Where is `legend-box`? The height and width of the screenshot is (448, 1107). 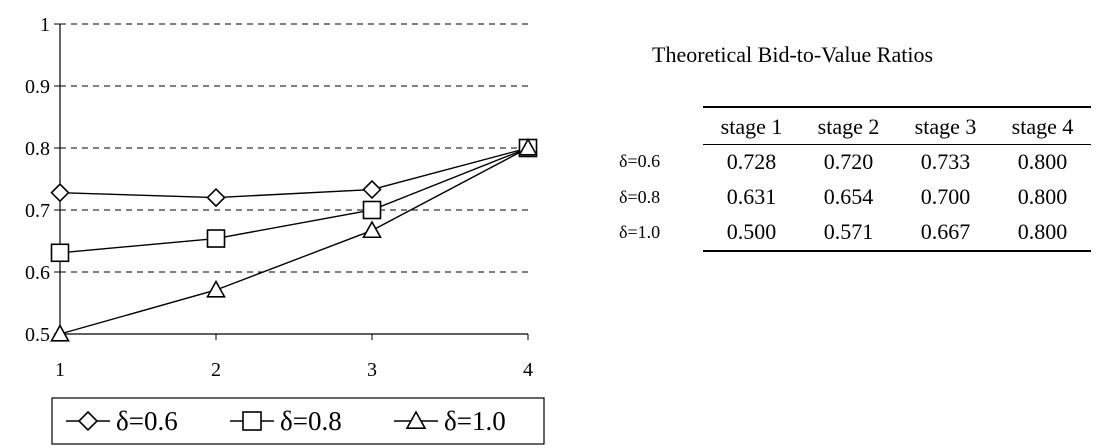 legend-box is located at coordinates (298, 421).